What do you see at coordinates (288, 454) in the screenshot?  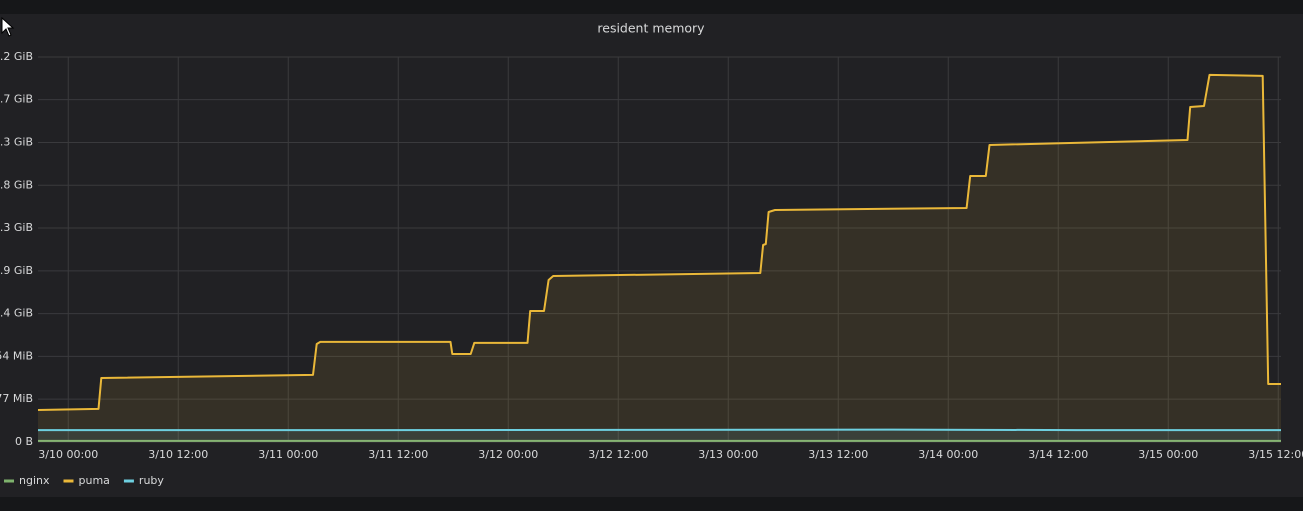 I see `x-tick-label: 3/11 00:00` at bounding box center [288, 454].